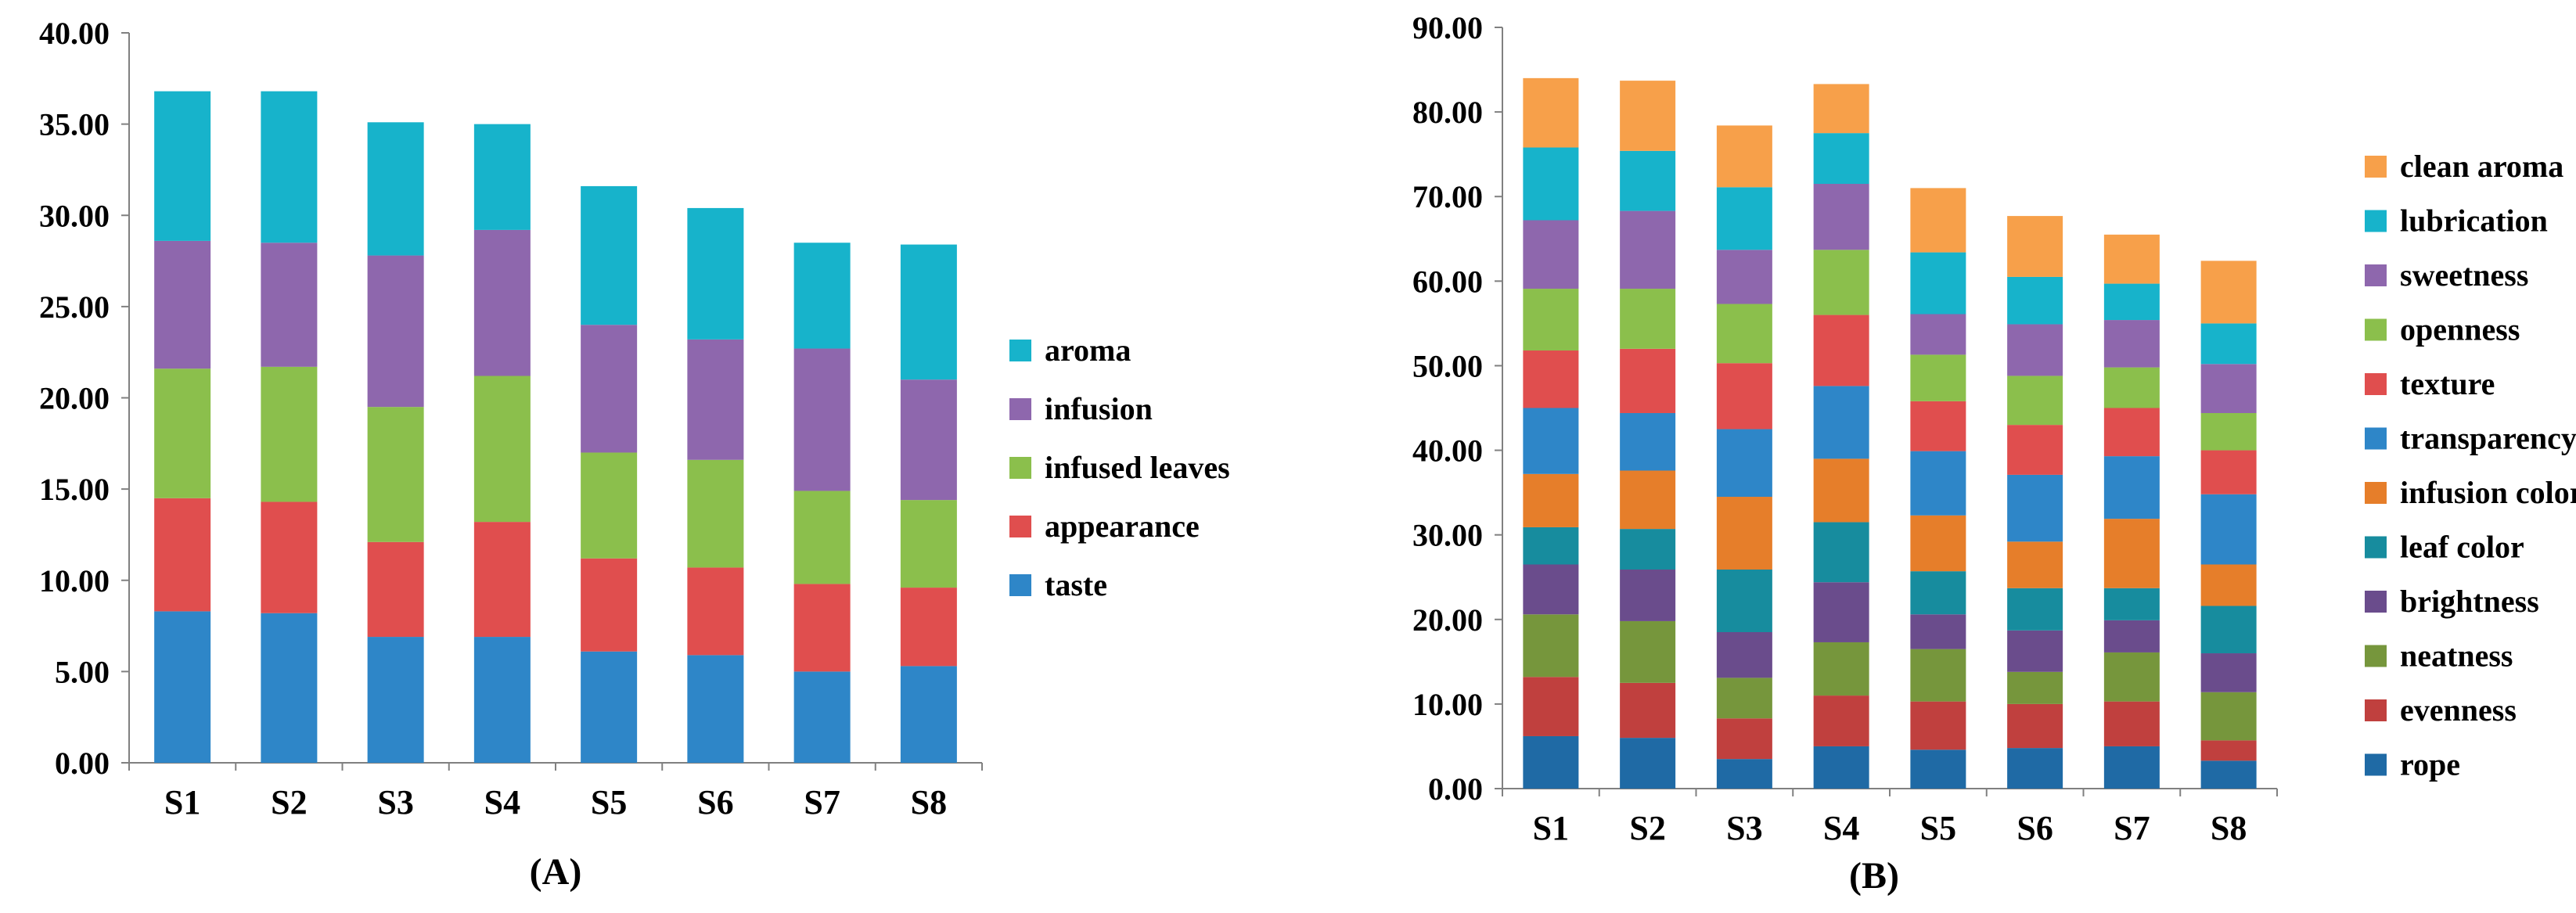 The image size is (2576, 913). What do you see at coordinates (1020, 409) in the screenshot?
I see `legend-swatch-infusion` at bounding box center [1020, 409].